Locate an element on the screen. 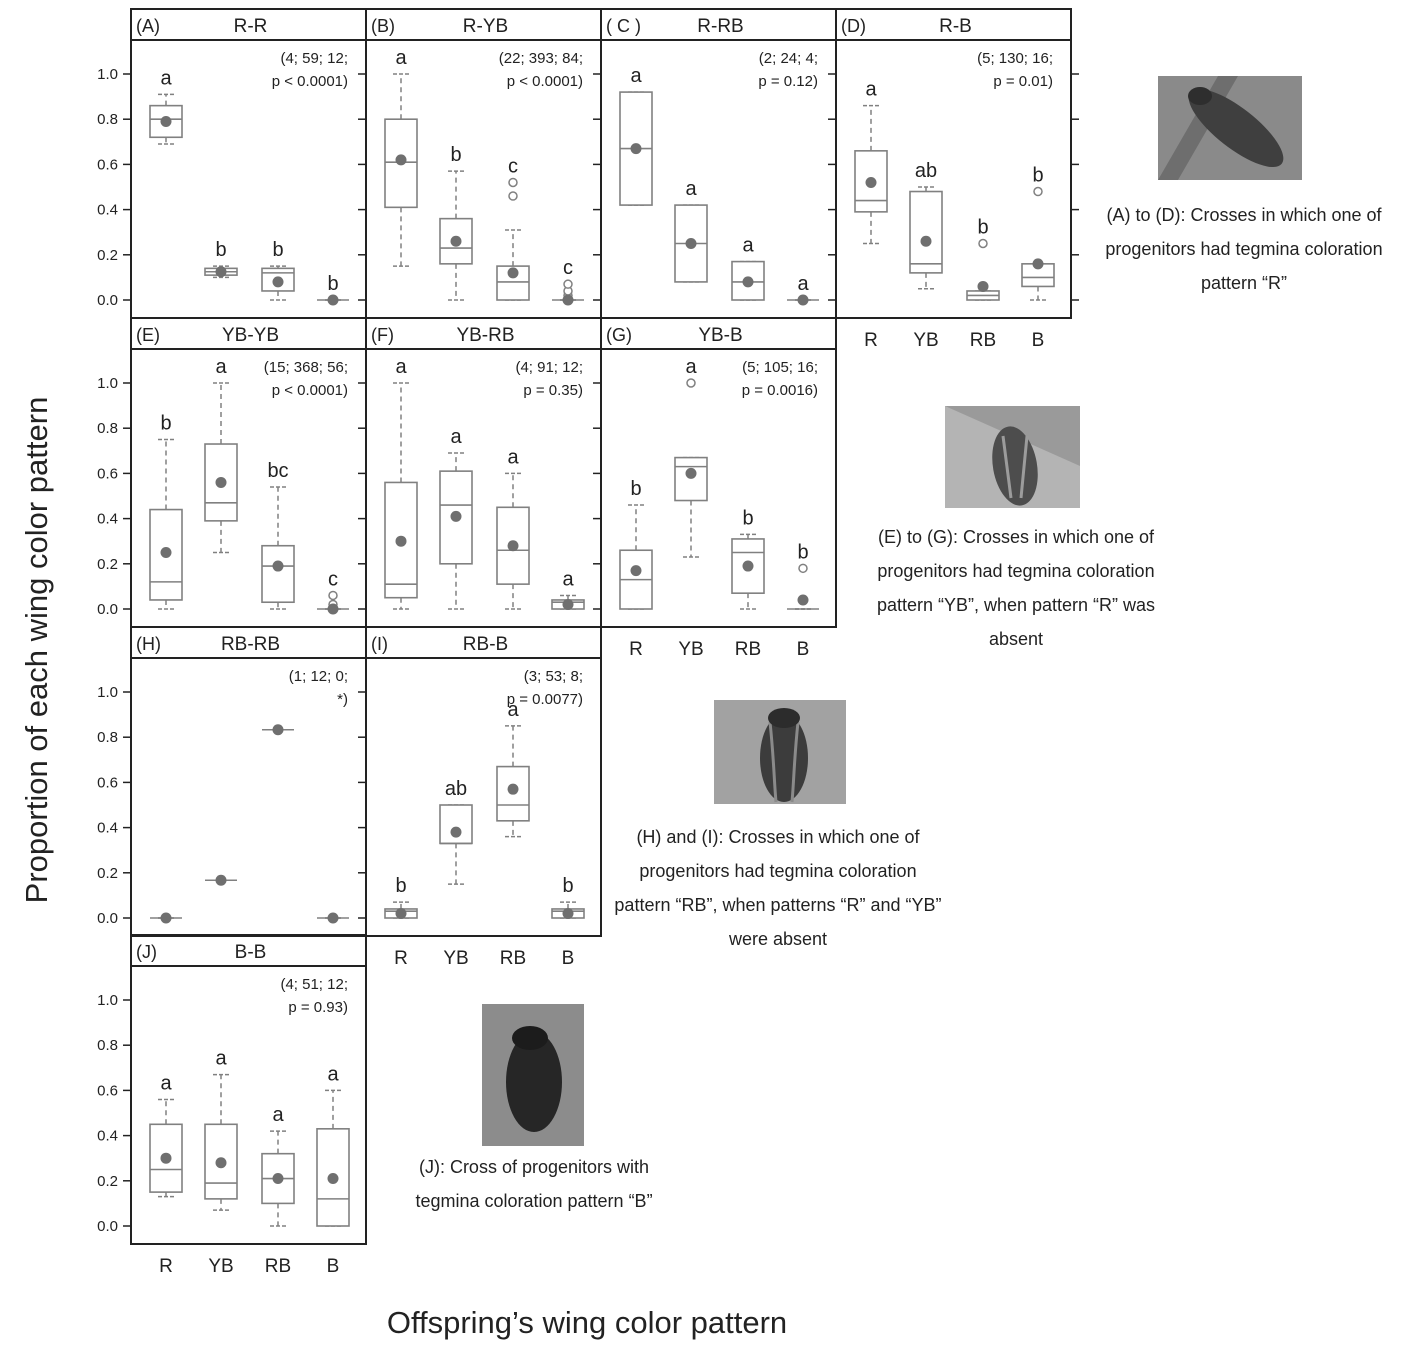 The image size is (1404, 1346). panel-title: B-B is located at coordinates (251, 952).